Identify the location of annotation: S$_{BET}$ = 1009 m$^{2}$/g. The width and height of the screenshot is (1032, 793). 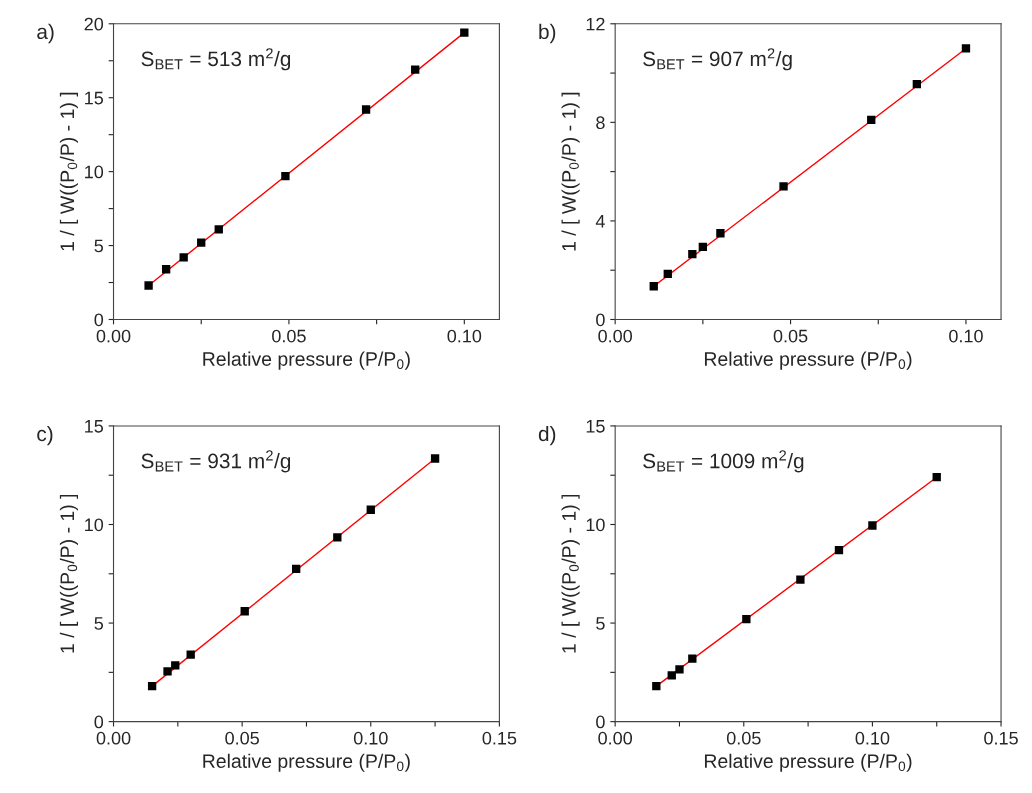
(723, 461).